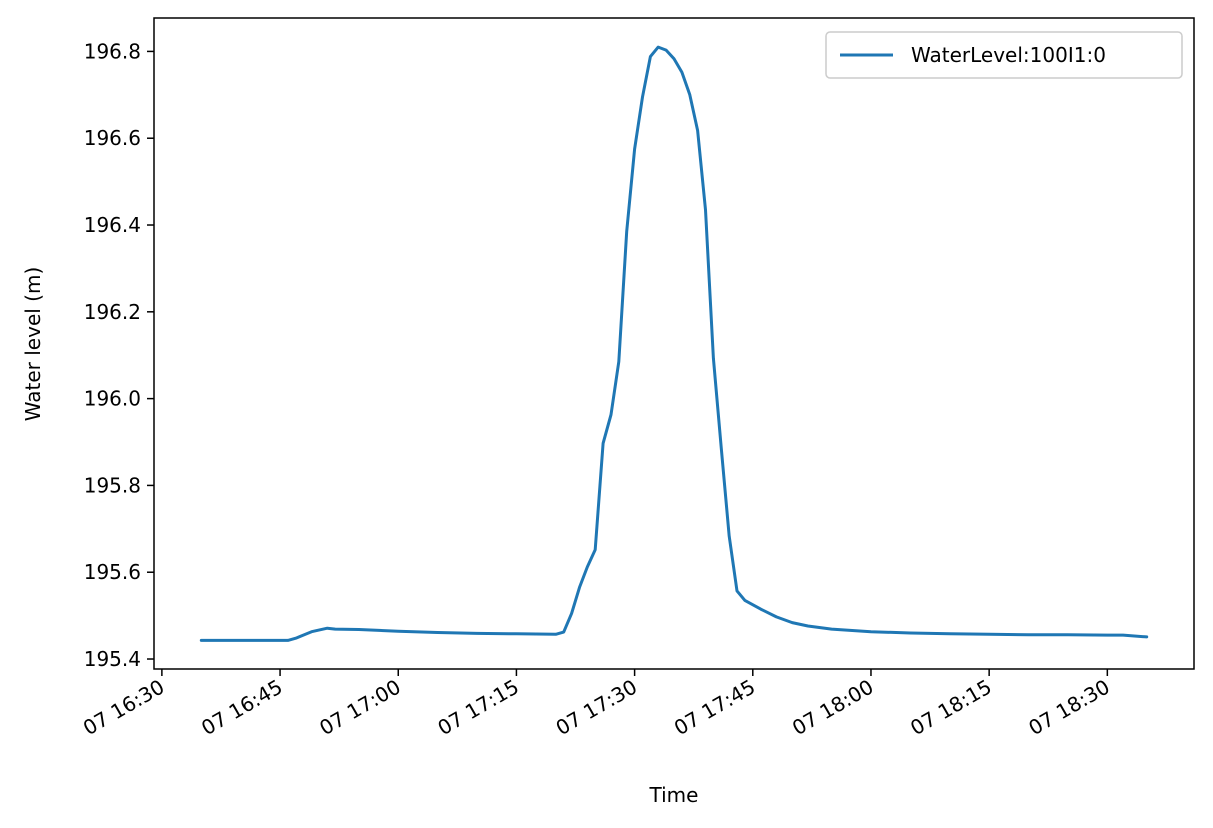 Image resolution: width=1213 pixels, height=828 pixels. Describe the element at coordinates (112, 225) in the screenshot. I see `y-tick-label: 196.4` at that location.